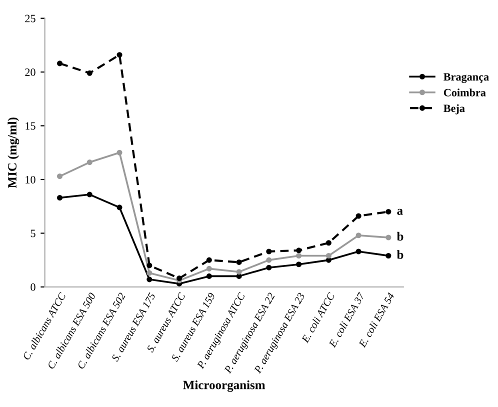 The width and height of the screenshot is (498, 407). I want to click on annotation: a, so click(400, 211).